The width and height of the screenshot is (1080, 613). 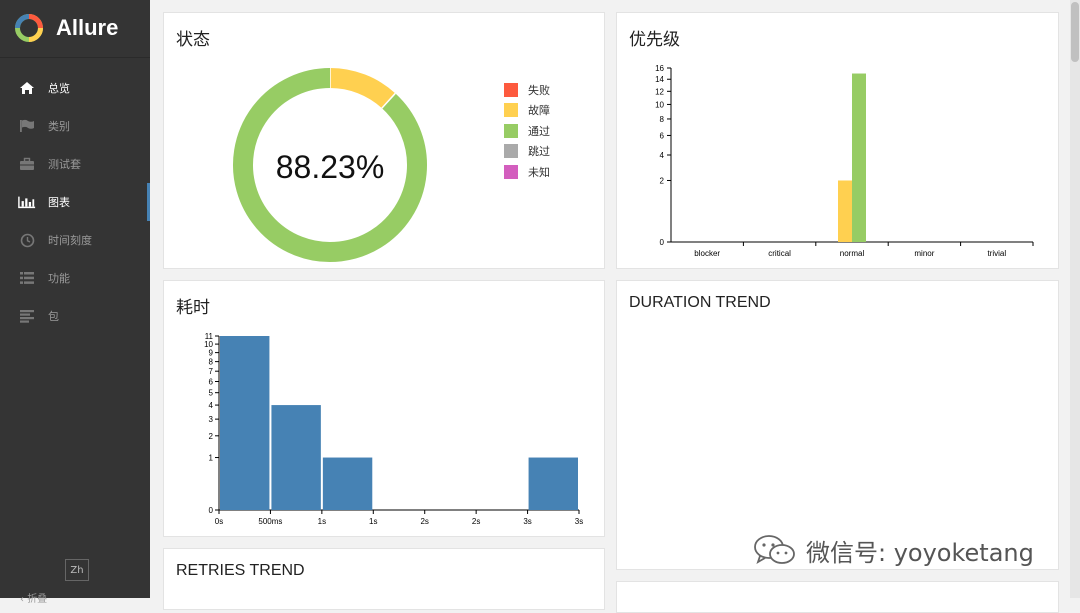 I want to click on sidebar-item-label: 类别, so click(x=59, y=126).